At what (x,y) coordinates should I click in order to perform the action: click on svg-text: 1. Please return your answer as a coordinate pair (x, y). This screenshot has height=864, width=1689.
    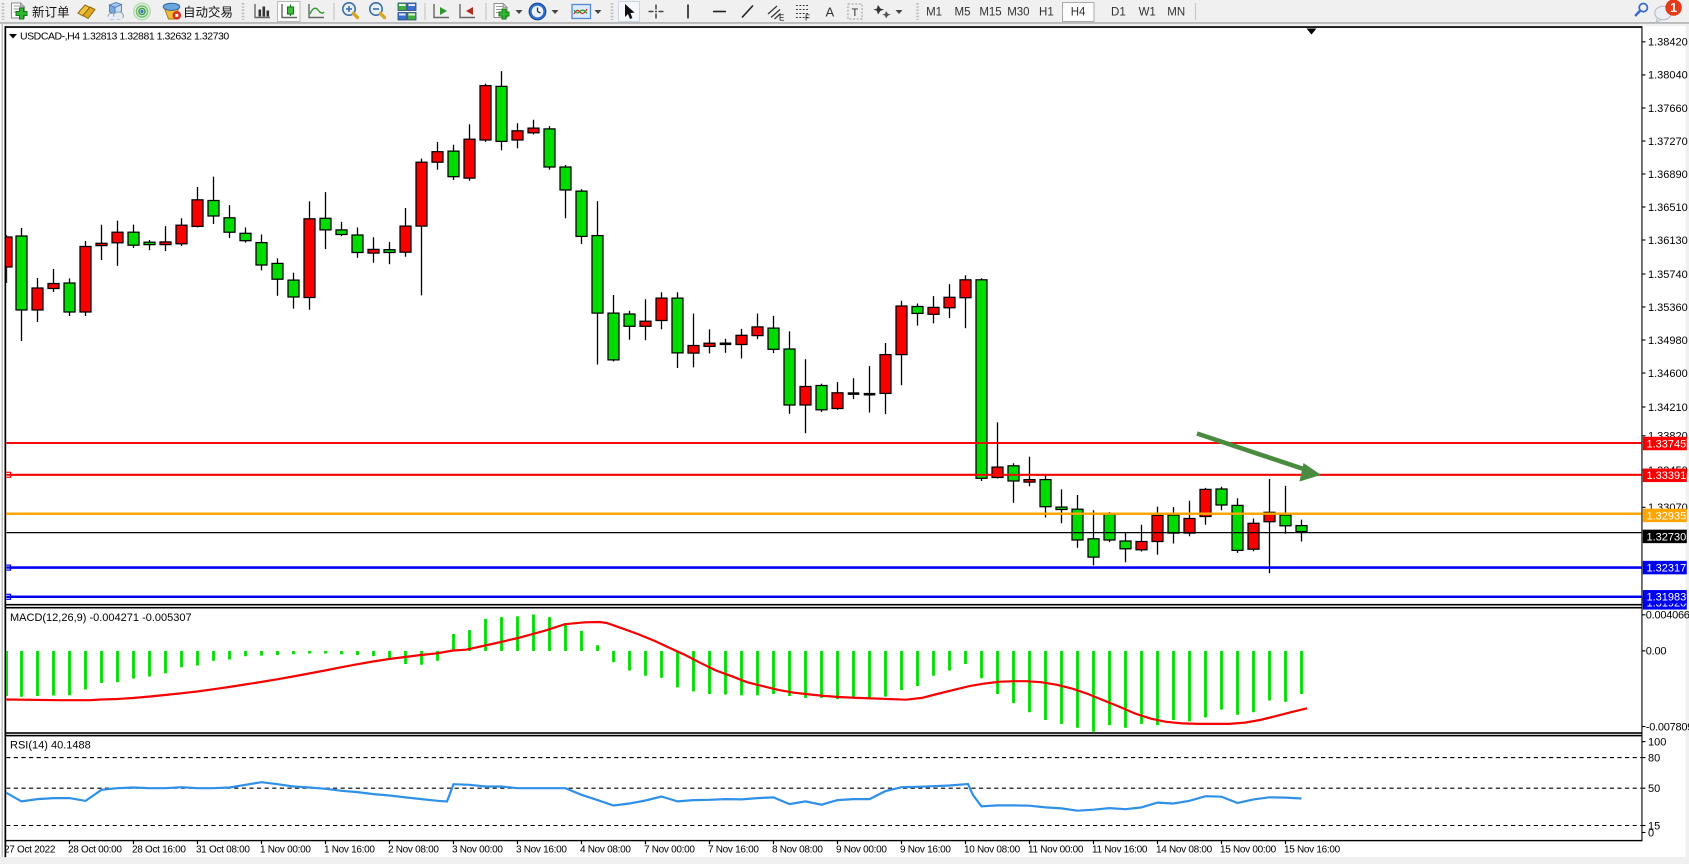
    Looking at the image, I should click on (1673, 8).